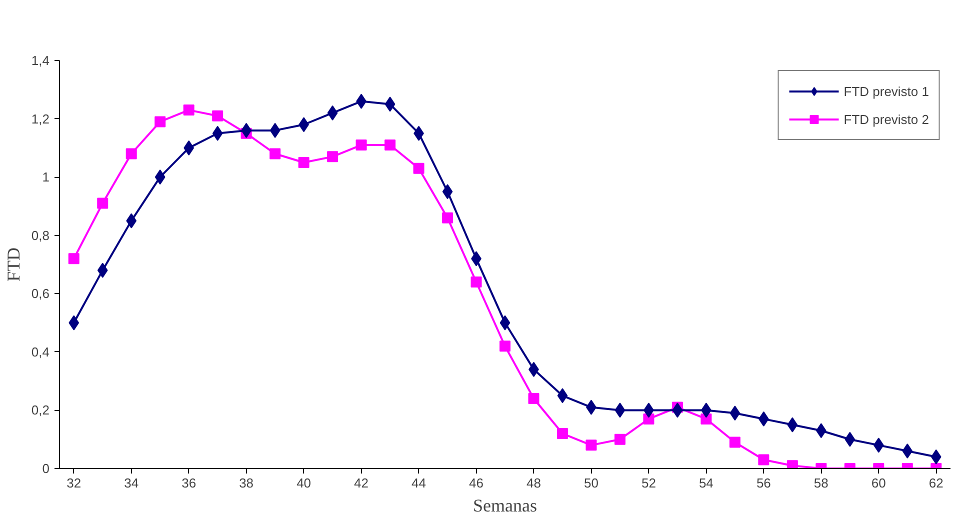 This screenshot has height=522, width=976. What do you see at coordinates (189, 483) in the screenshot?
I see `x-tick-label: 36` at bounding box center [189, 483].